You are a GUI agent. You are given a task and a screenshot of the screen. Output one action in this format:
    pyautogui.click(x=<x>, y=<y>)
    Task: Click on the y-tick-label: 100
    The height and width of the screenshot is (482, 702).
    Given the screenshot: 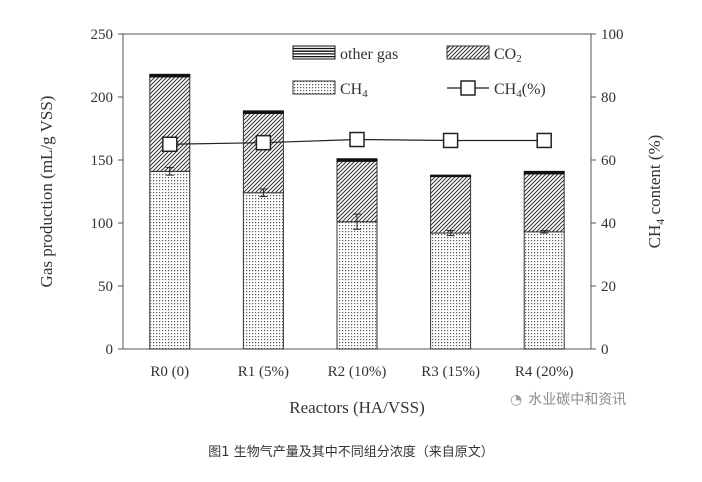 What is the action you would take?
    pyautogui.click(x=102, y=224)
    